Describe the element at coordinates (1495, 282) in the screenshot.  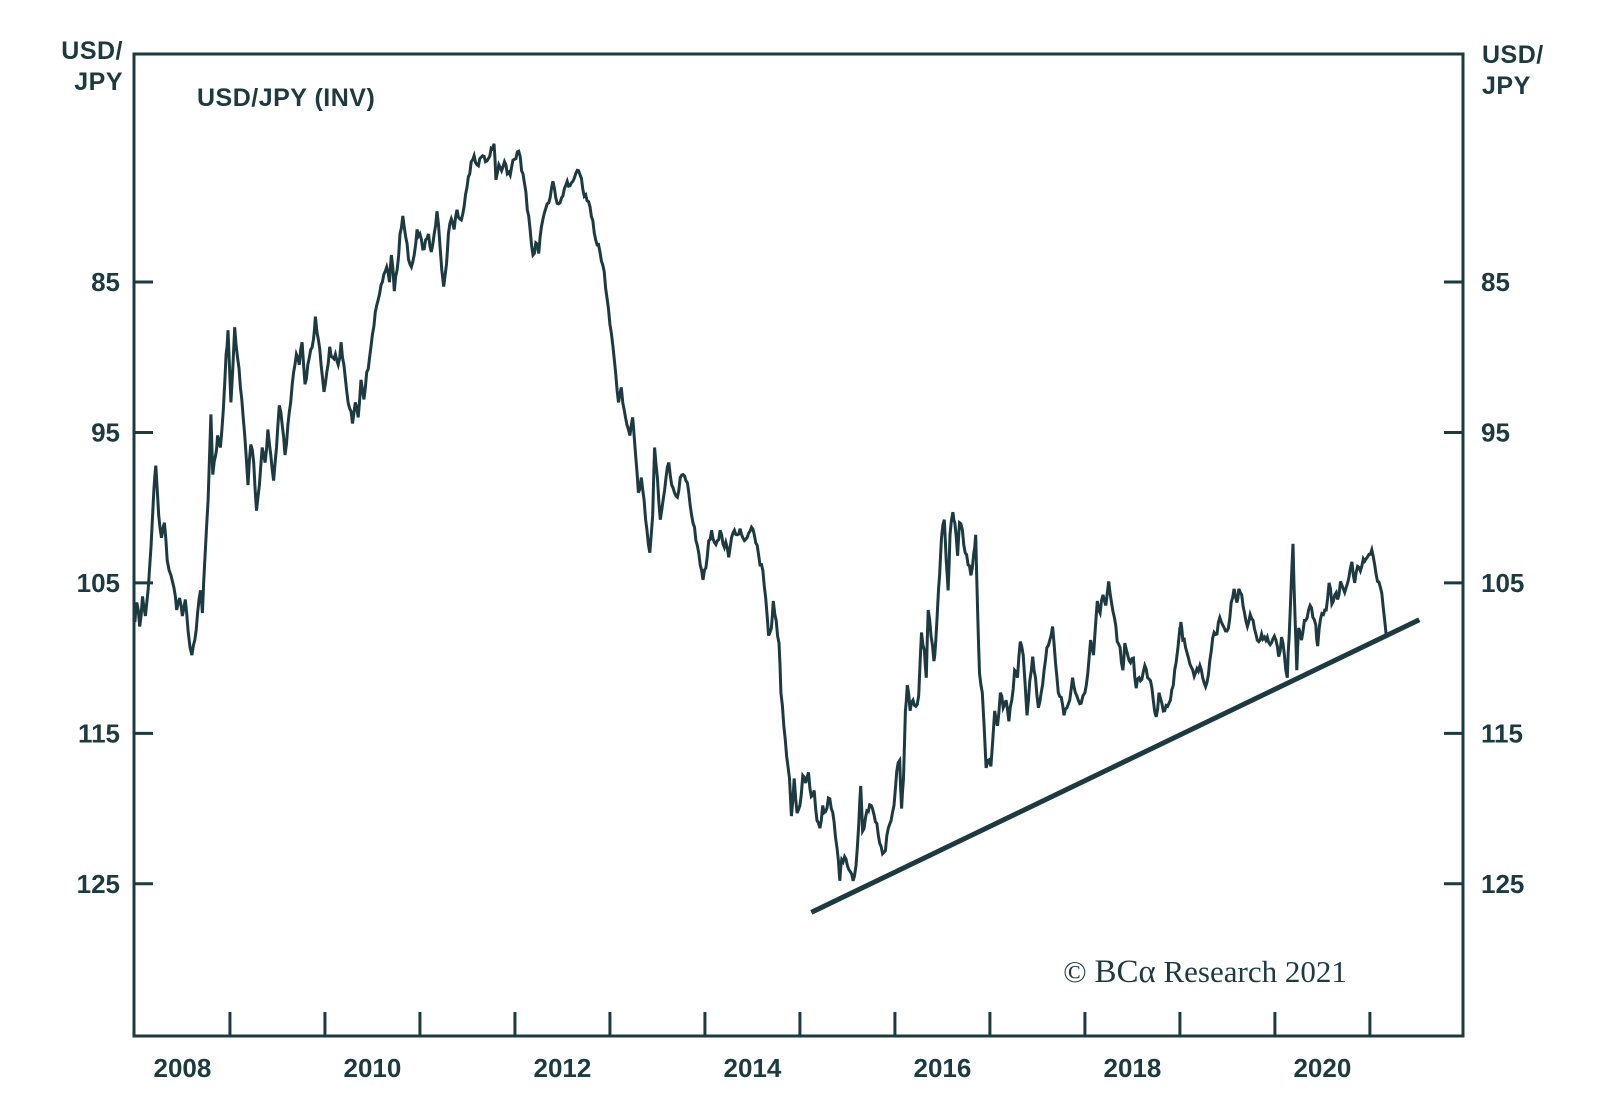
I see `y-tick-label-right: 85` at that location.